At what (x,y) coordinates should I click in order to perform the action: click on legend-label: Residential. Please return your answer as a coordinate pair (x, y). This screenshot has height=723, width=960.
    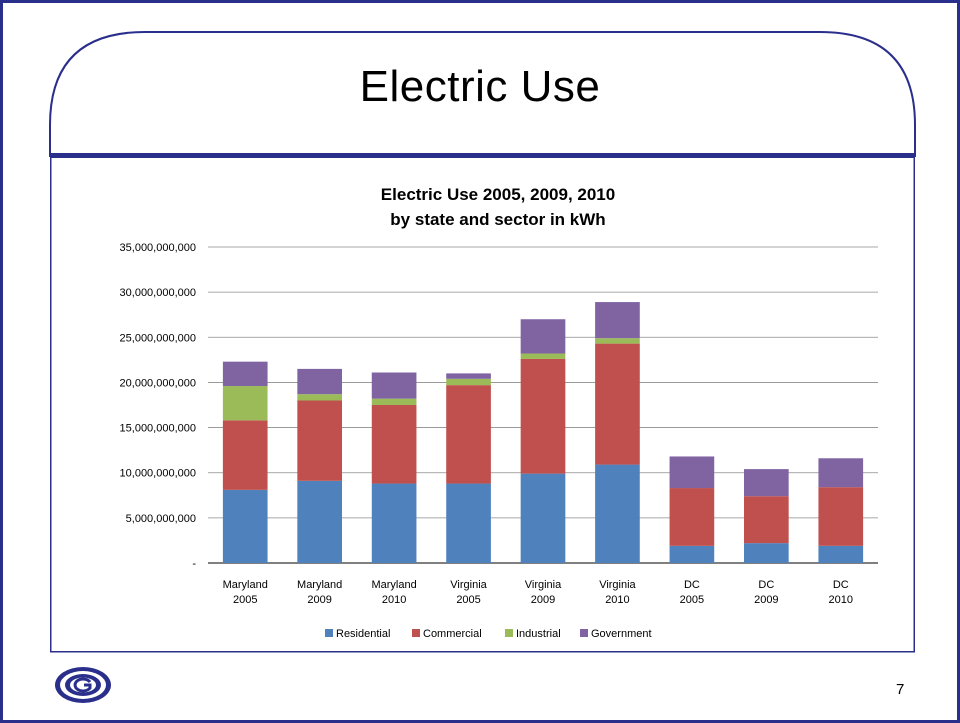
    Looking at the image, I should click on (363, 634).